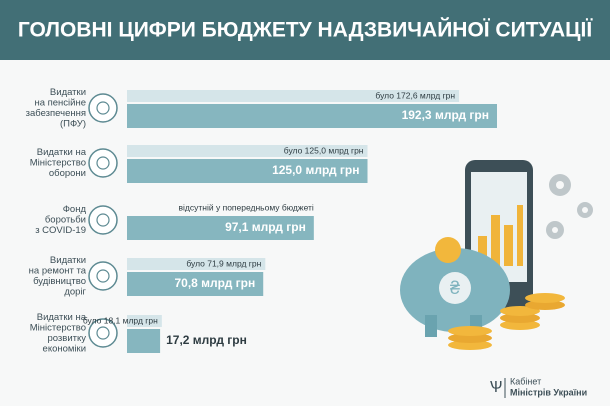 This screenshot has width=610, height=406. I want to click on category-label: розвитку, so click(66, 338).